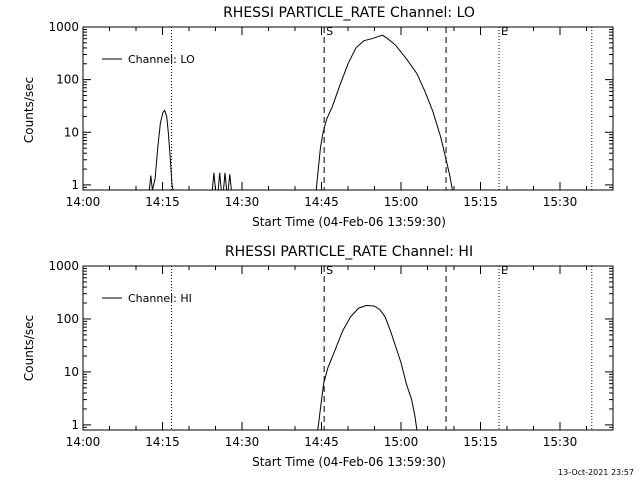 The image size is (640, 480). Describe the element at coordinates (160, 298) in the screenshot. I see `legend-label: Channel: HI` at that location.